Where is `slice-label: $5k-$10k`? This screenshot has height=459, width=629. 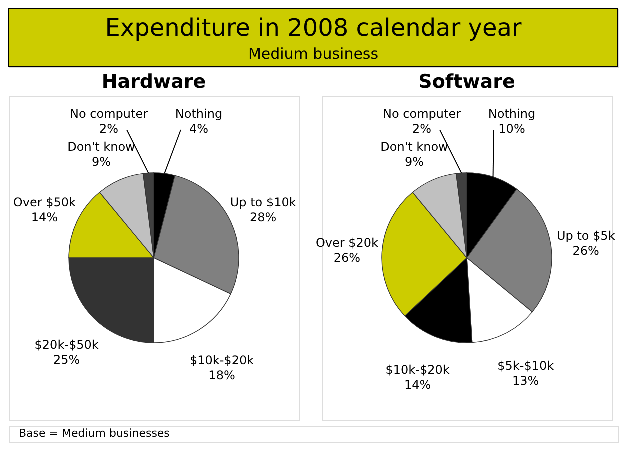
slice-label: $5k-$10k is located at coordinates (526, 365).